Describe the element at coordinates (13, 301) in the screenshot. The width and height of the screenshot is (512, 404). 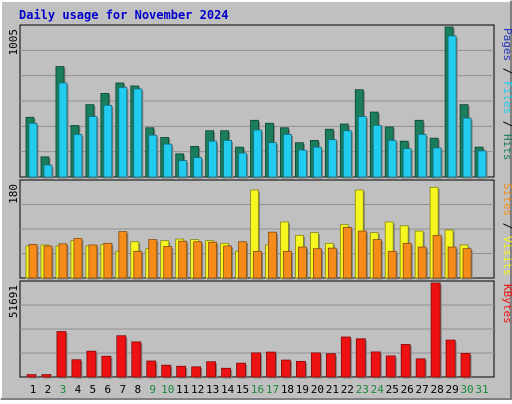
I see `y-max-label: 51691` at that location.